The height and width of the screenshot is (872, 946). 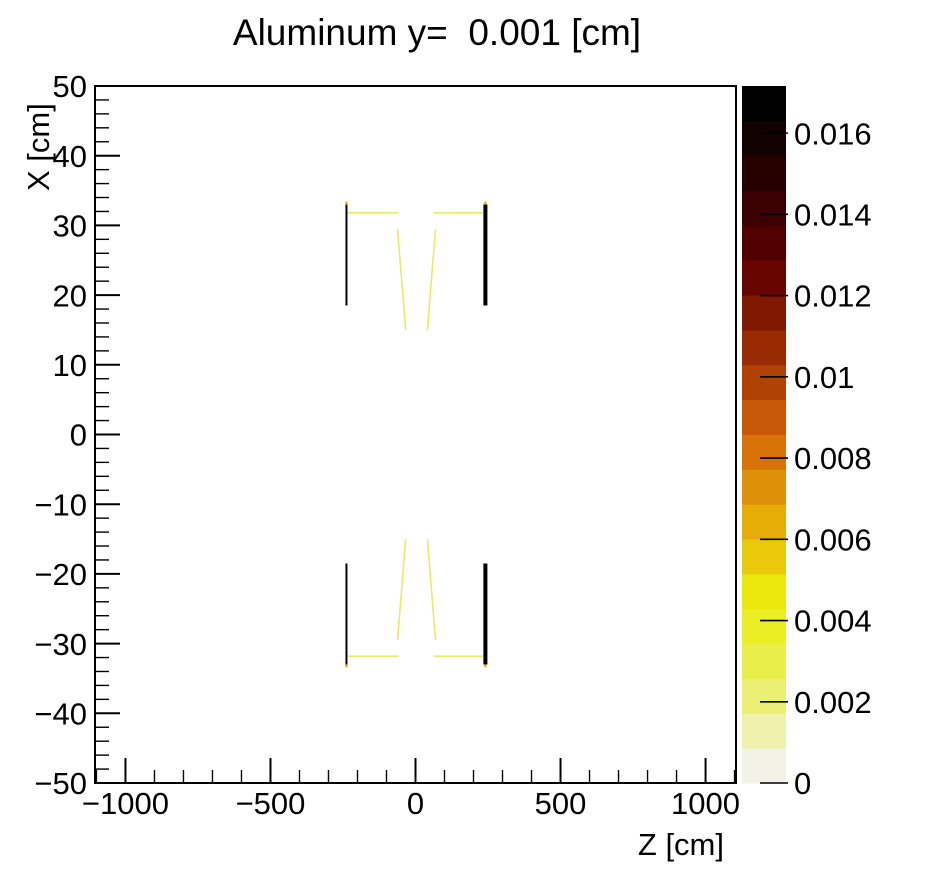 What do you see at coordinates (125, 803) in the screenshot?
I see `x-axis-tick-label: −1000` at bounding box center [125, 803].